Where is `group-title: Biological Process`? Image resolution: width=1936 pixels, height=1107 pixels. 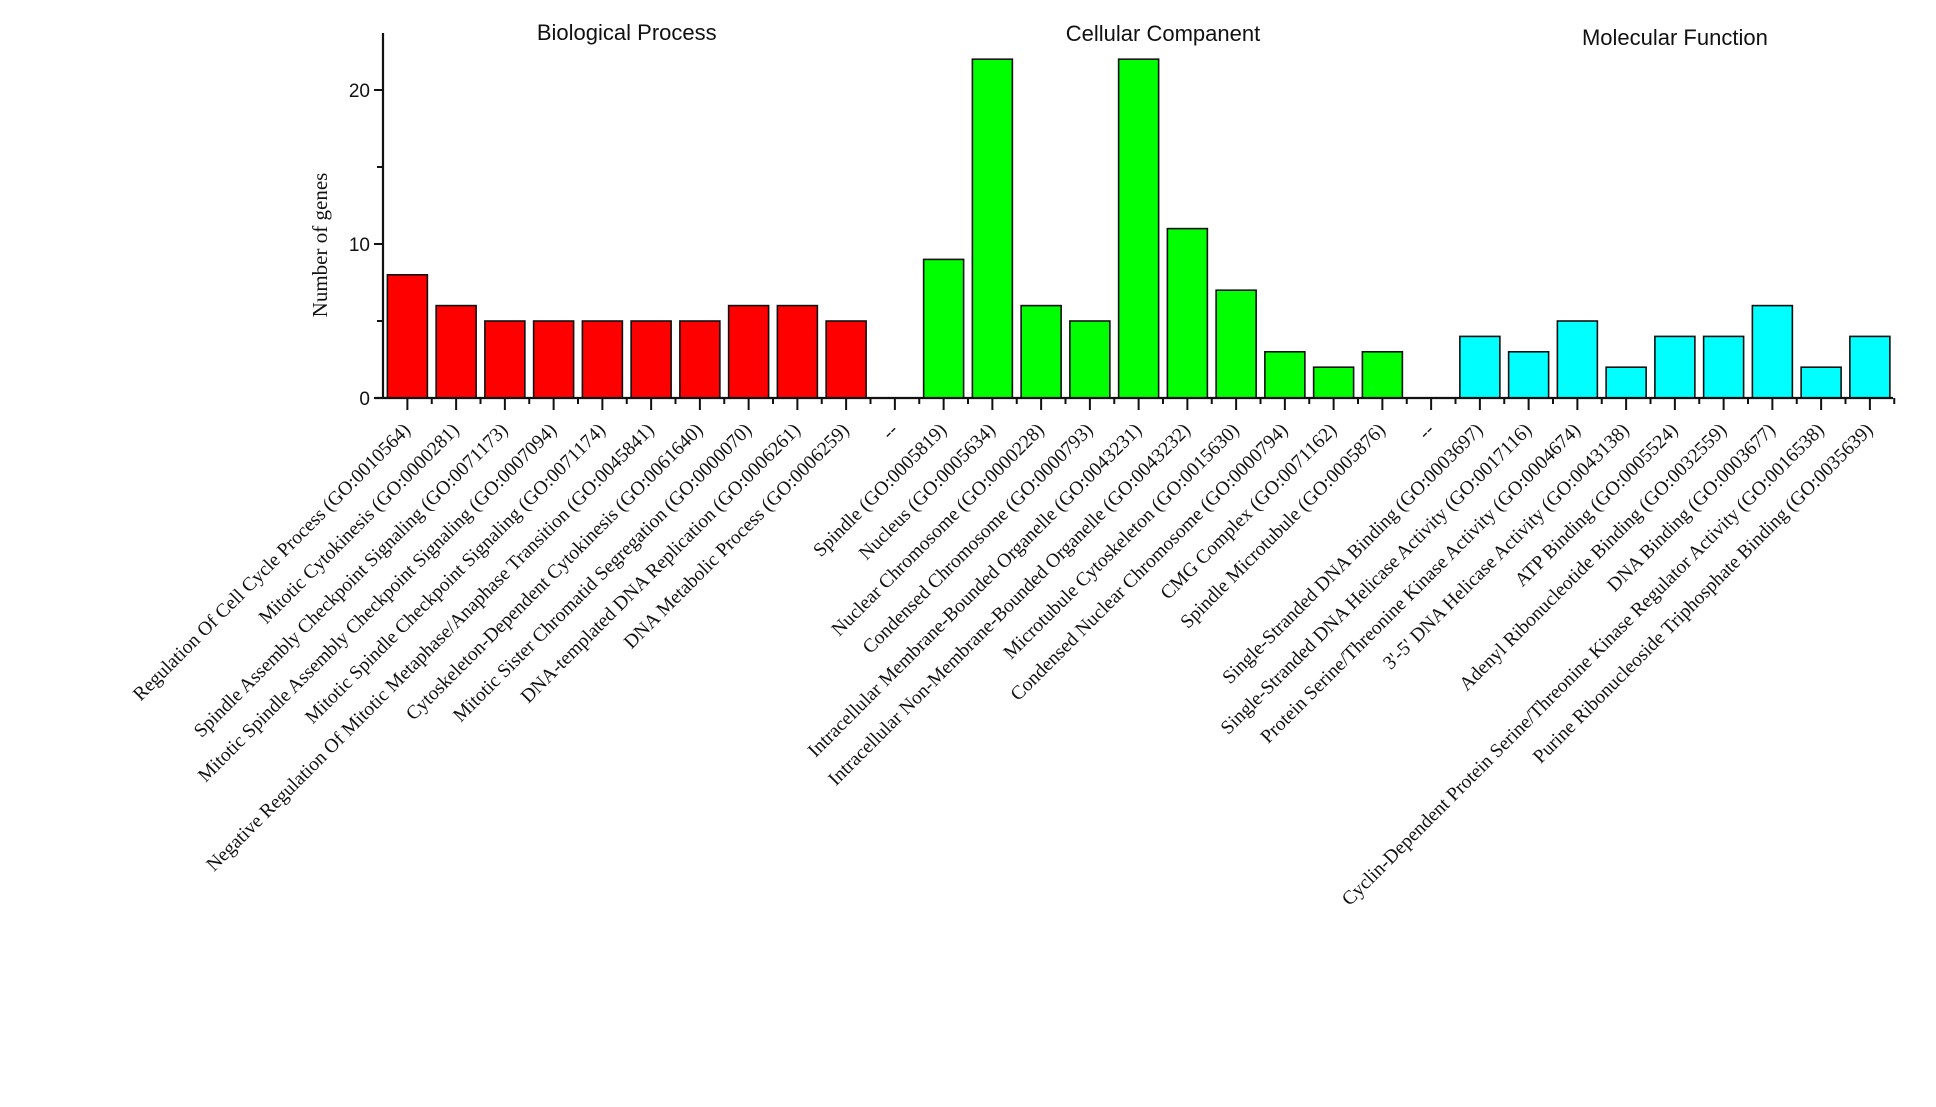
group-title: Biological Process is located at coordinates (627, 32).